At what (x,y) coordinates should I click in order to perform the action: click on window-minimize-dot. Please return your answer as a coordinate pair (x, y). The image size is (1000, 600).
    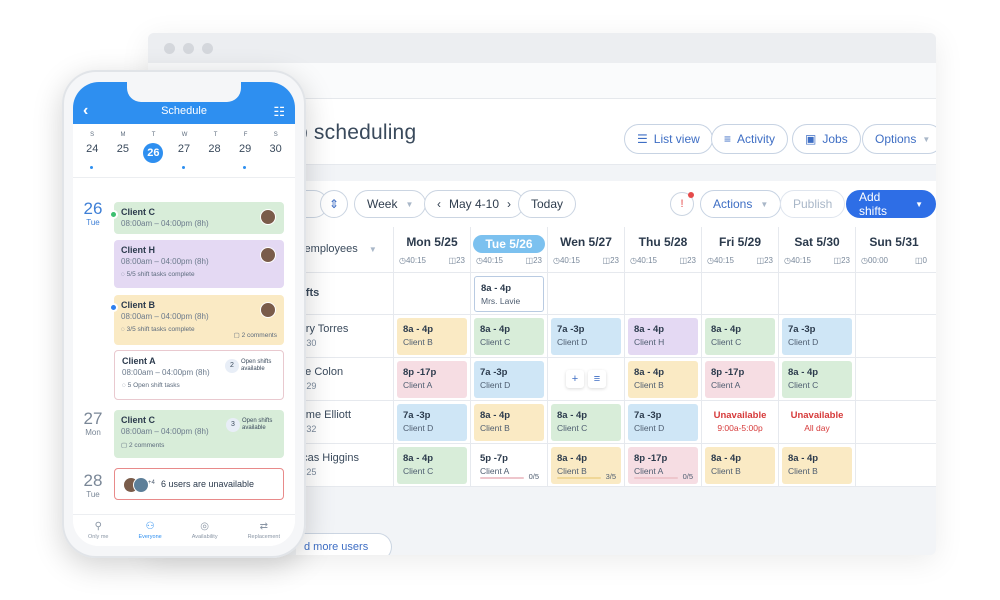
    Looking at the image, I should click on (188, 48).